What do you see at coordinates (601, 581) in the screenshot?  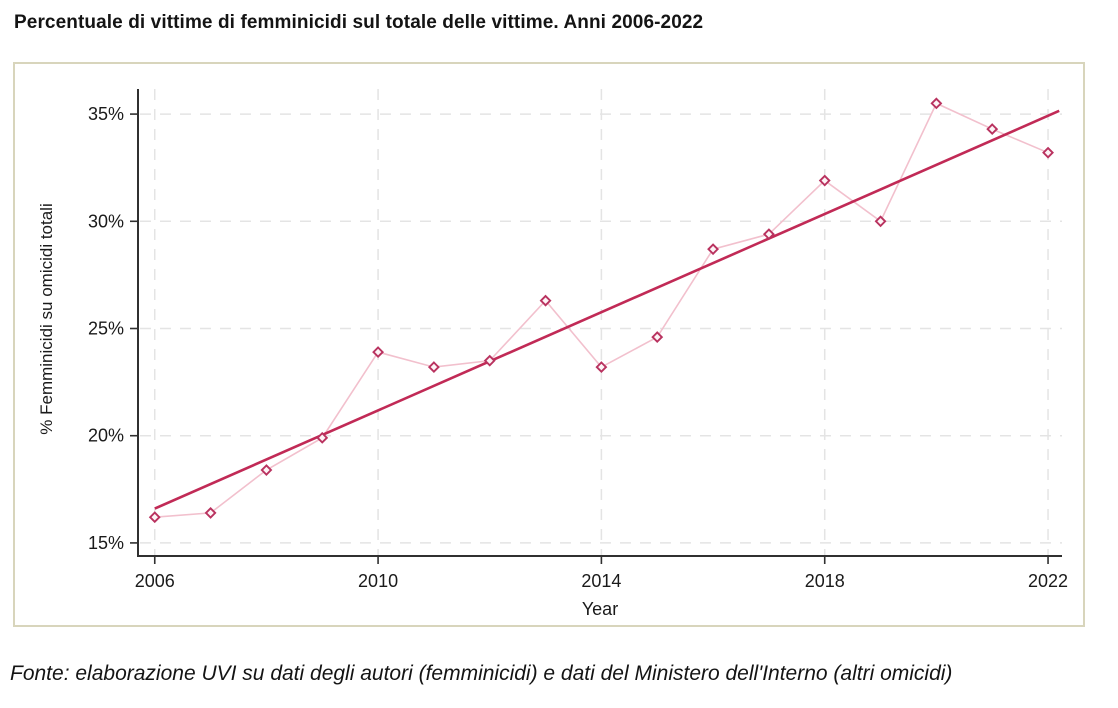 I see `x-tick-label: 2014` at bounding box center [601, 581].